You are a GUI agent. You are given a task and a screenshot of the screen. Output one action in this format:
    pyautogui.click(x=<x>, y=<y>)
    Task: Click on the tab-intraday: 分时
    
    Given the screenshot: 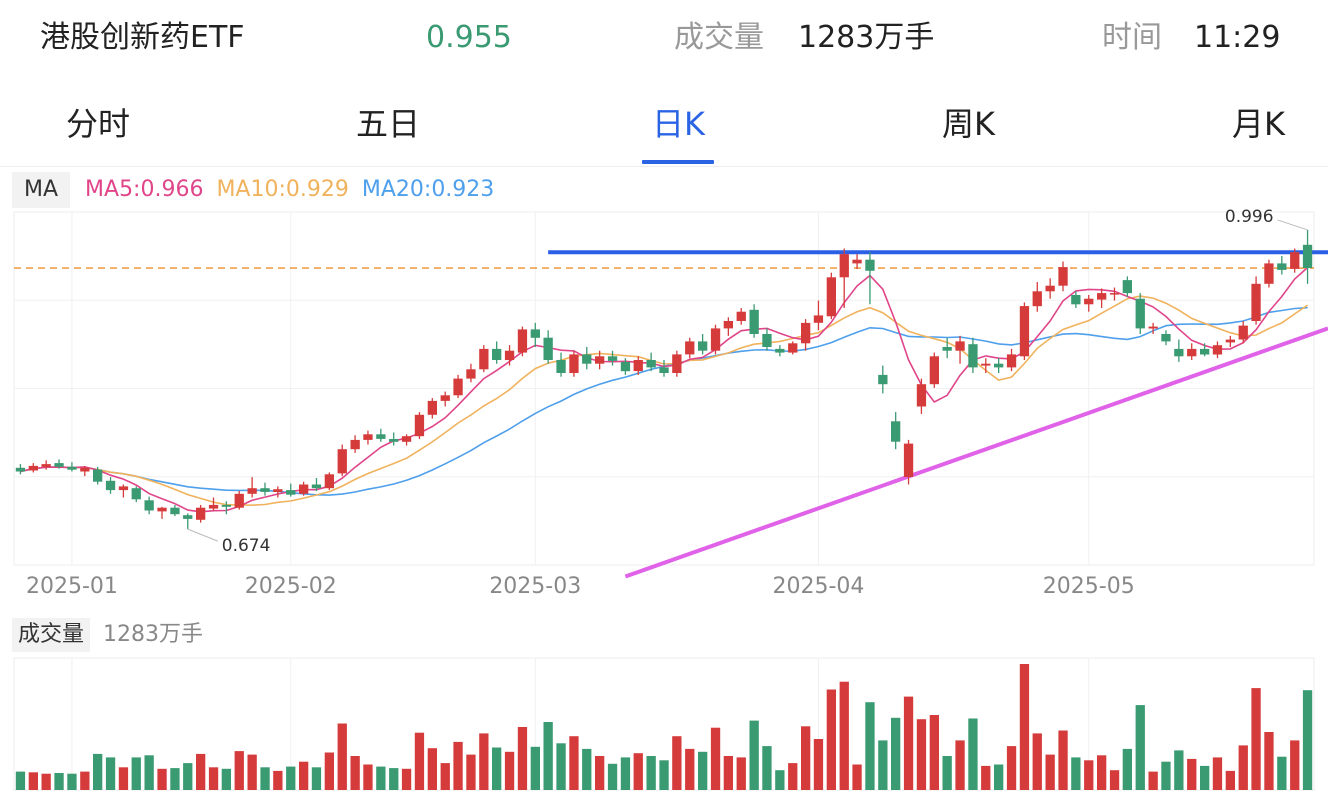 What is the action you would take?
    pyautogui.click(x=98, y=124)
    